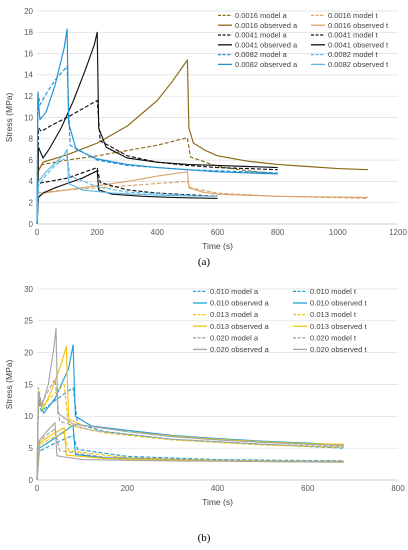  Describe the element at coordinates (239, 349) in the screenshot. I see `legend-label: 0.020 observed a` at that location.